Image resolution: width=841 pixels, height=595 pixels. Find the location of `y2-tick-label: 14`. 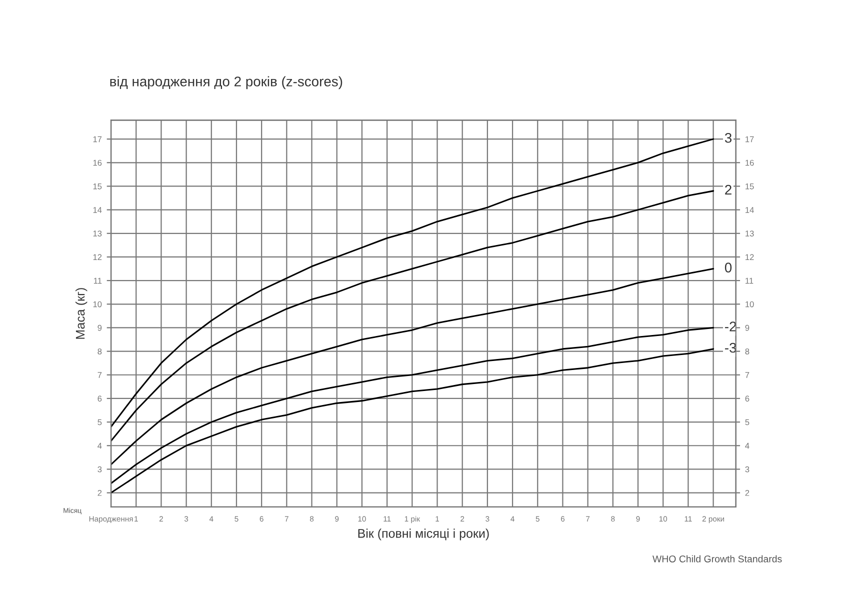

y2-tick-label: 14 is located at coordinates (750, 210).